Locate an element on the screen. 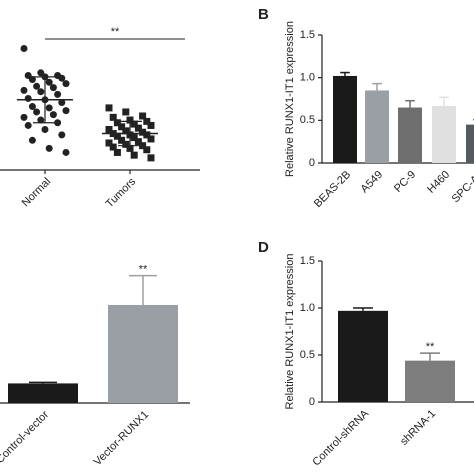 This screenshot has height=474, width=474. x-tick-label: PC-9 is located at coordinates (405, 182).